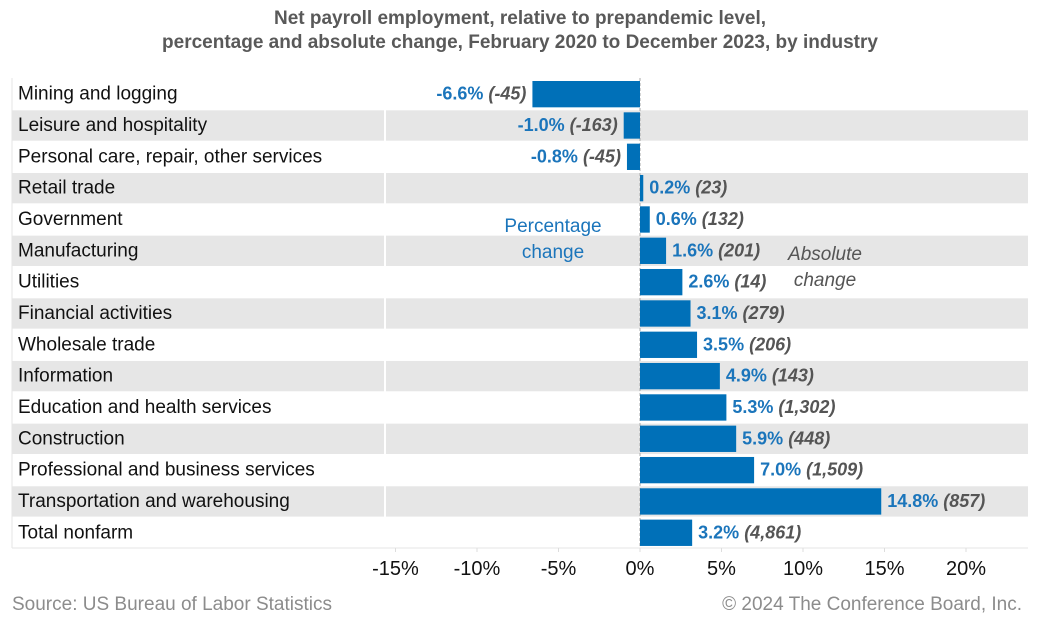 The width and height of the screenshot is (1040, 630). What do you see at coordinates (834, 470) in the screenshot?
I see `abs-label: (1,509)` at bounding box center [834, 470].